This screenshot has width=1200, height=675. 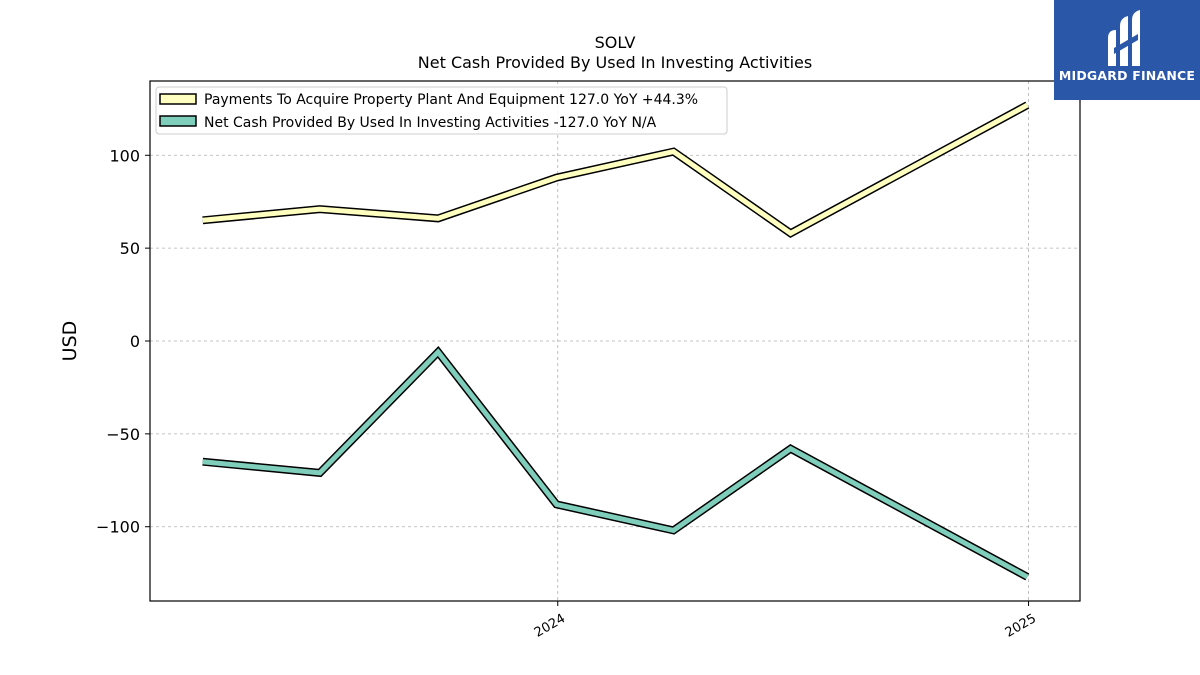 What do you see at coordinates (118, 527) in the screenshot?
I see `y-tick-label: −100` at bounding box center [118, 527].